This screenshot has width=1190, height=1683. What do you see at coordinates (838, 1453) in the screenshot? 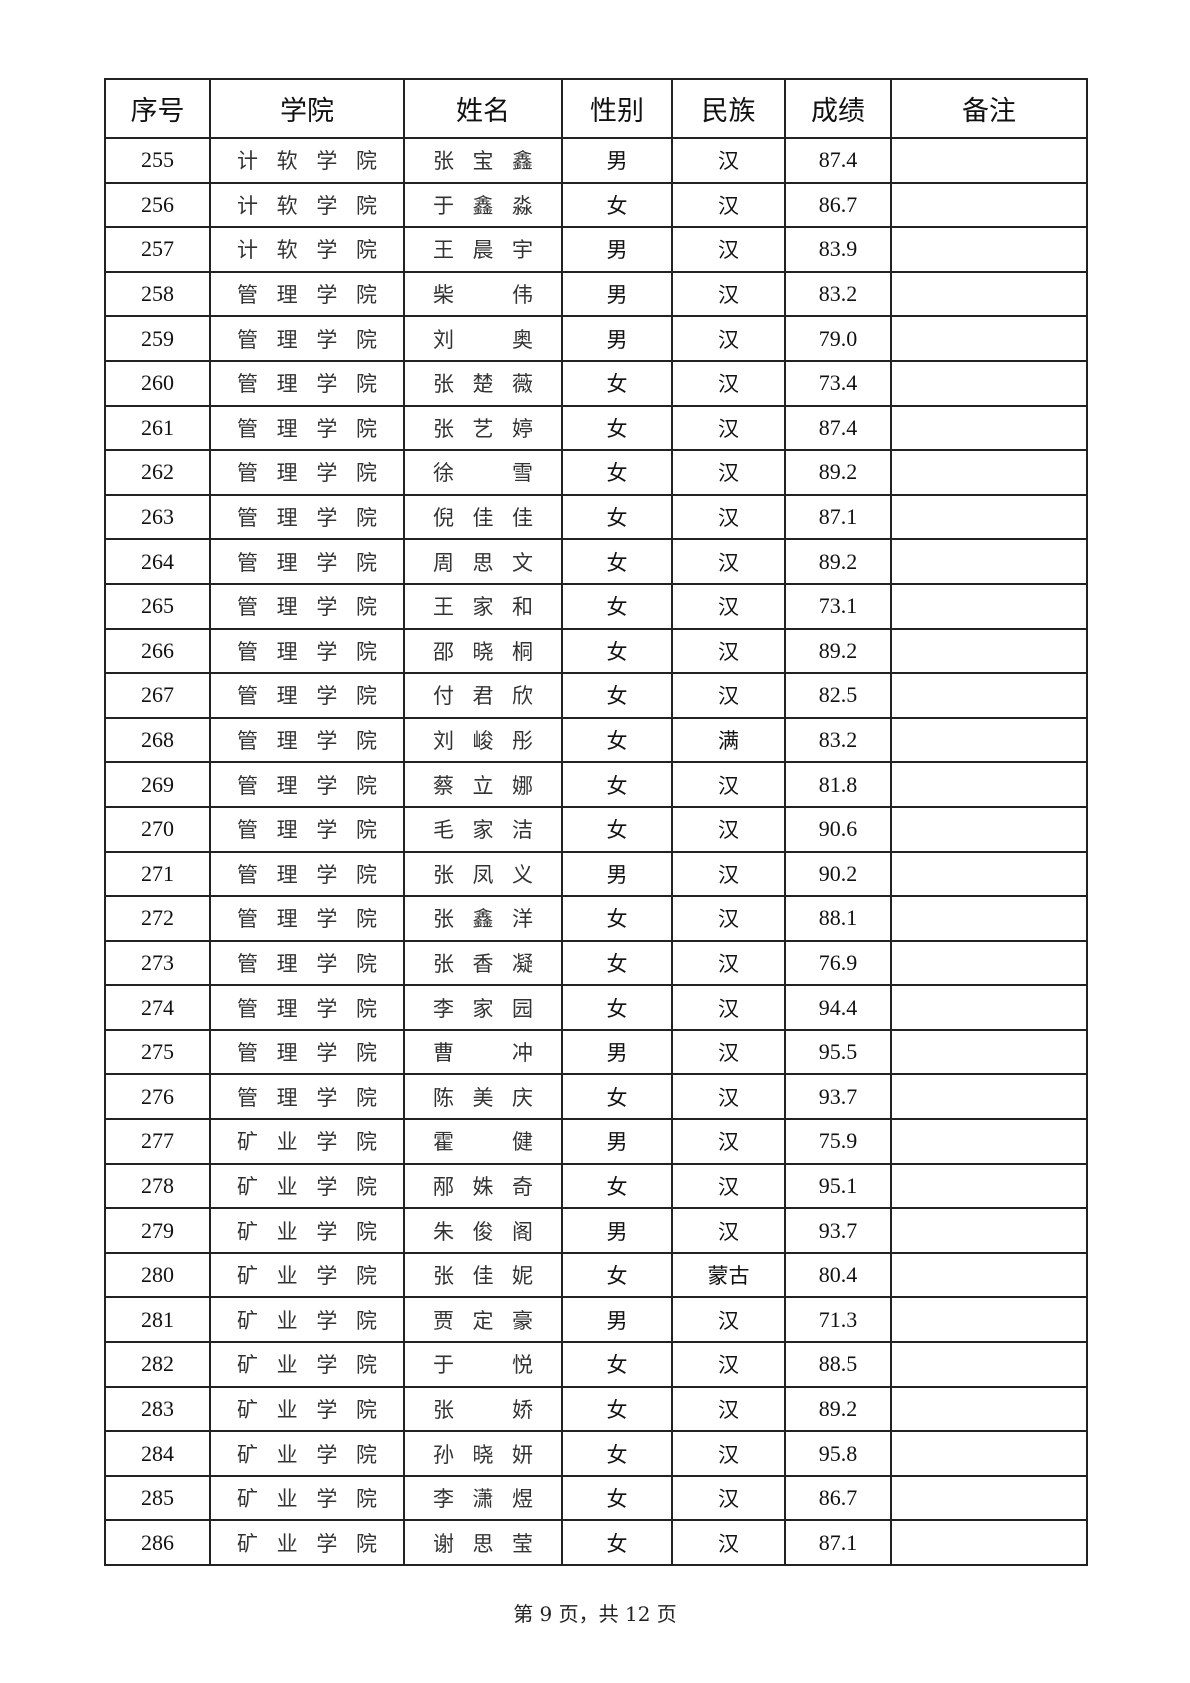
I see `cell-score: 95.8` at bounding box center [838, 1453].